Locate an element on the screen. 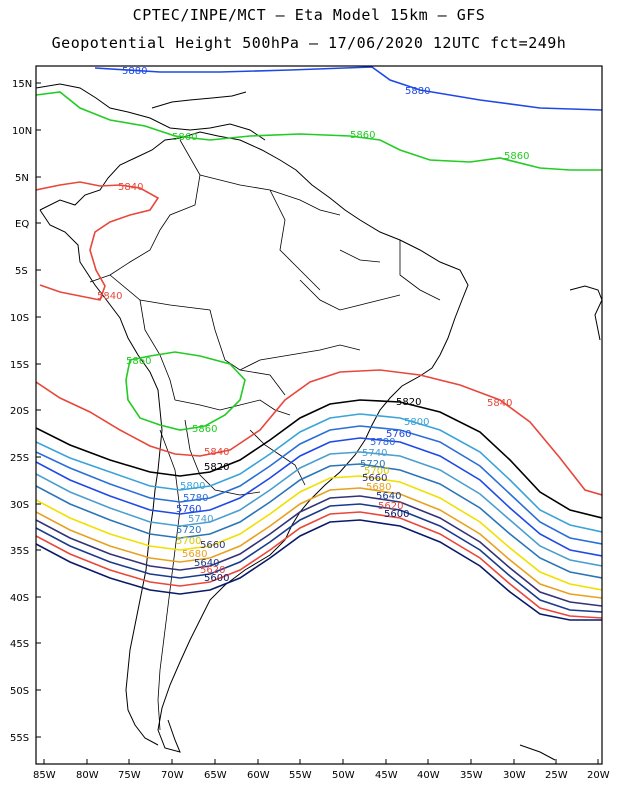  contour-5860-north is located at coordinates (319, 131).